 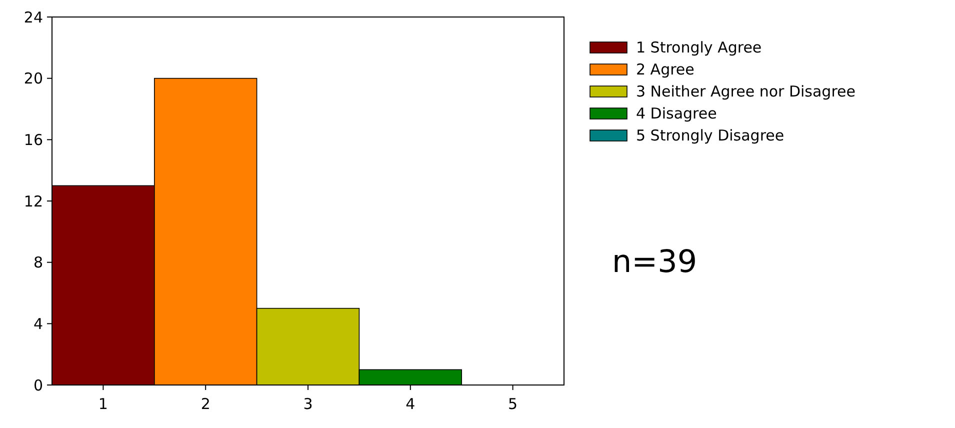 I want to click on y-tick-label: 24, so click(x=33, y=17).